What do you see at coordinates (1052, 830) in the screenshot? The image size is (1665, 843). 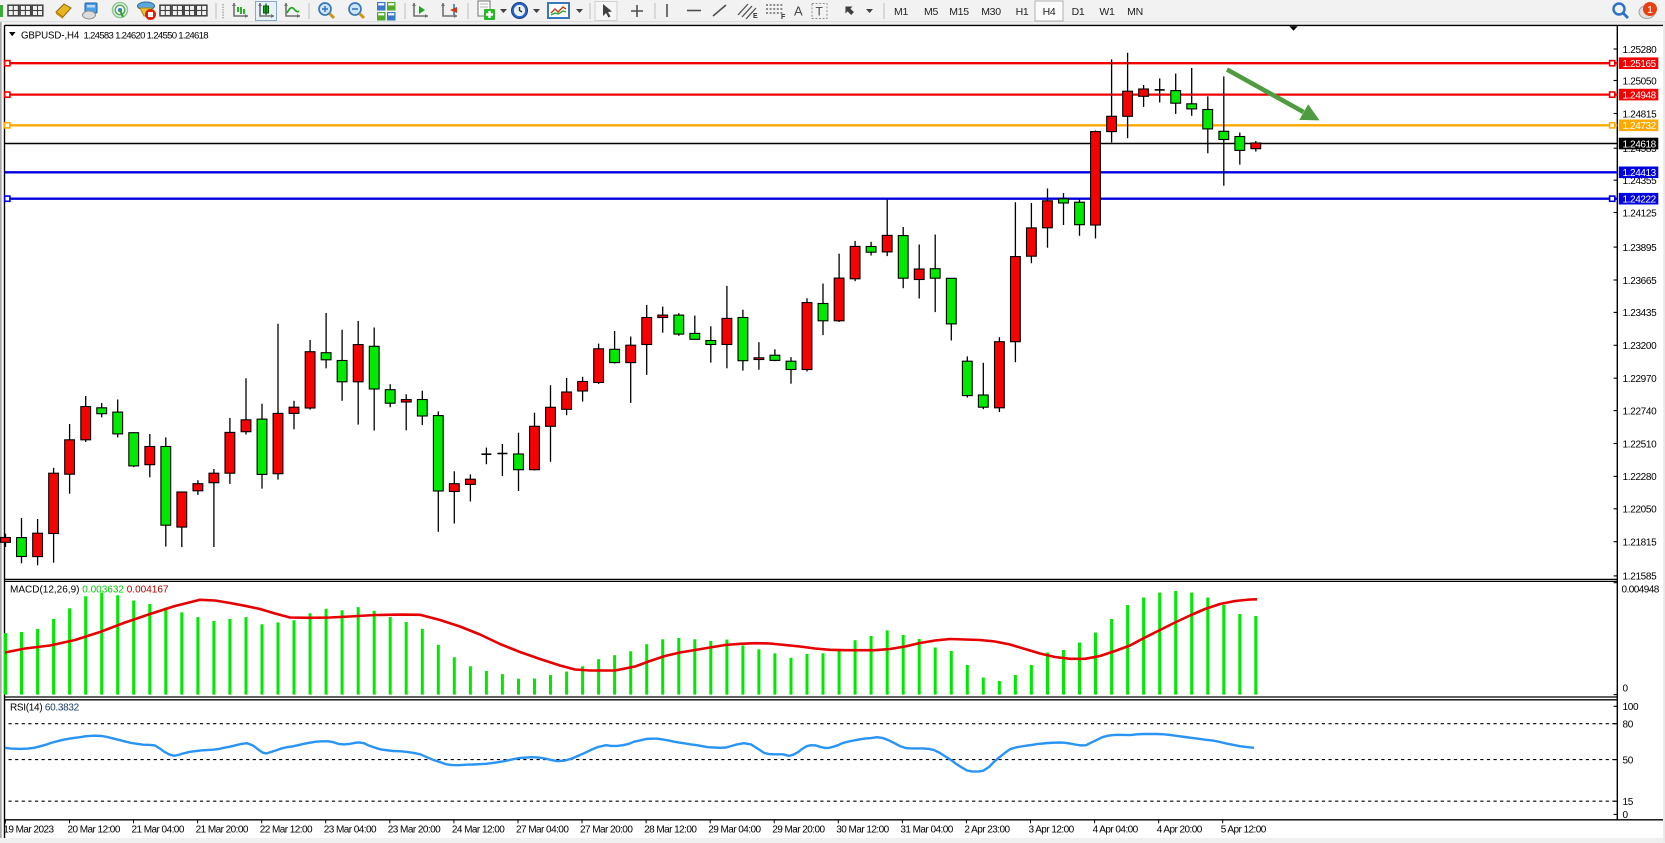 I see `svg-text: 3 Apr 12:00` at bounding box center [1052, 830].